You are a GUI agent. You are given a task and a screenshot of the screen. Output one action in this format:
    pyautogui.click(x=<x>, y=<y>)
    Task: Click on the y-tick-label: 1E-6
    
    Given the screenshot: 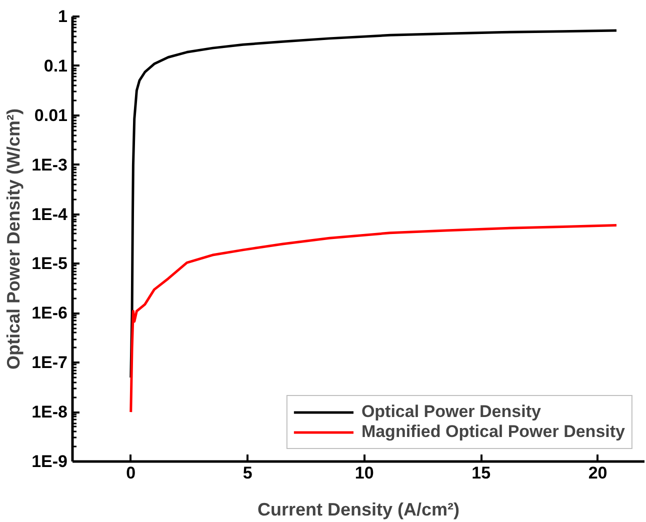 What is the action you would take?
    pyautogui.click(x=50, y=313)
    